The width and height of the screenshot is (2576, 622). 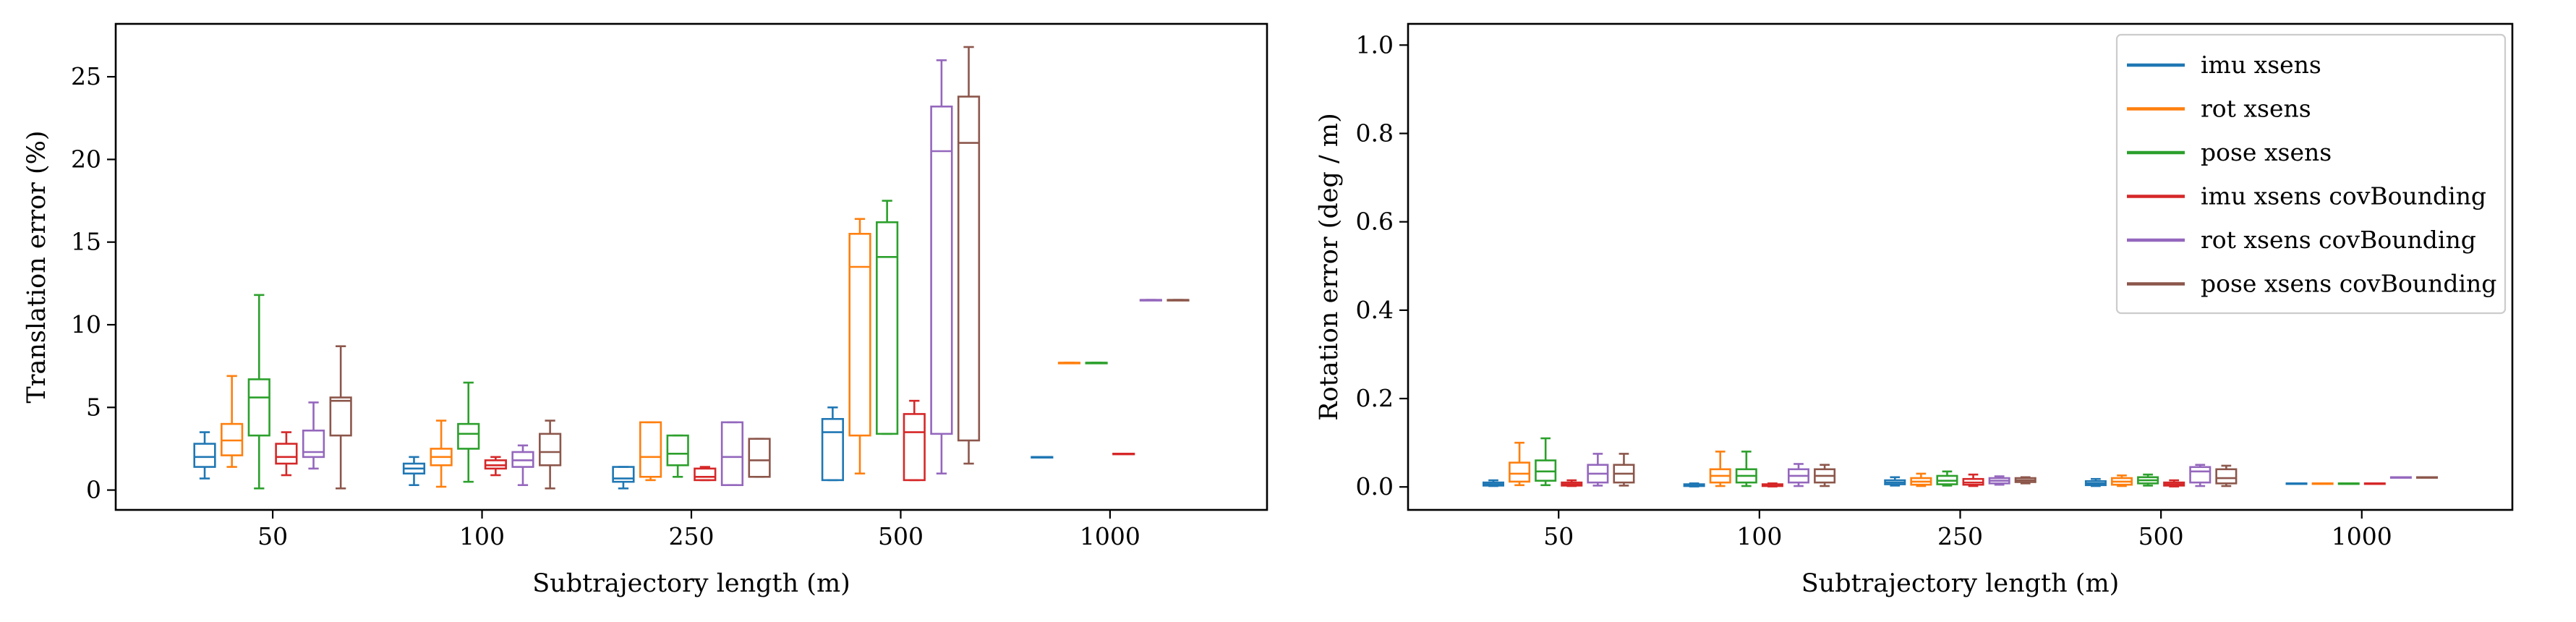 What do you see at coordinates (94, 490) in the screenshot?
I see `y-tick-label: 0` at bounding box center [94, 490].